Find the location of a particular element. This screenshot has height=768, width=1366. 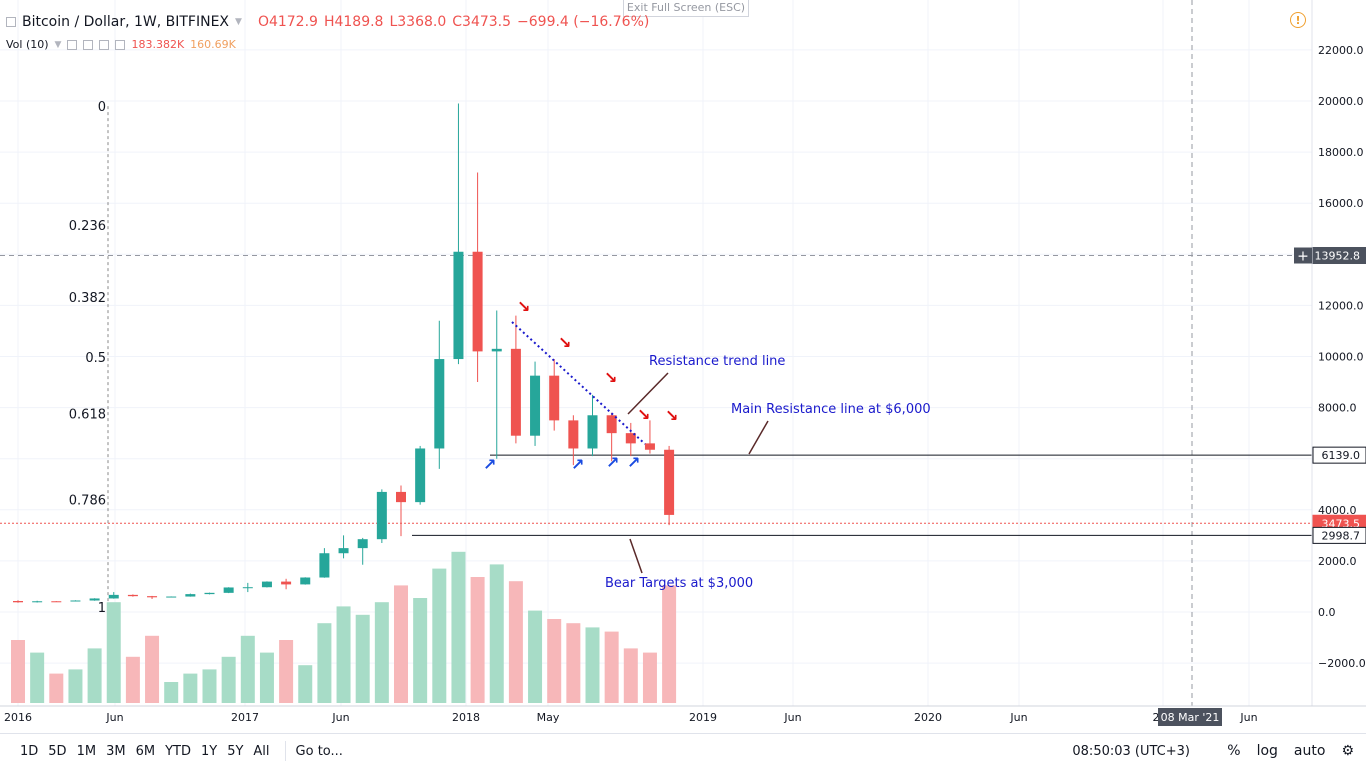

annotation-pointer is located at coordinates (648, 393).